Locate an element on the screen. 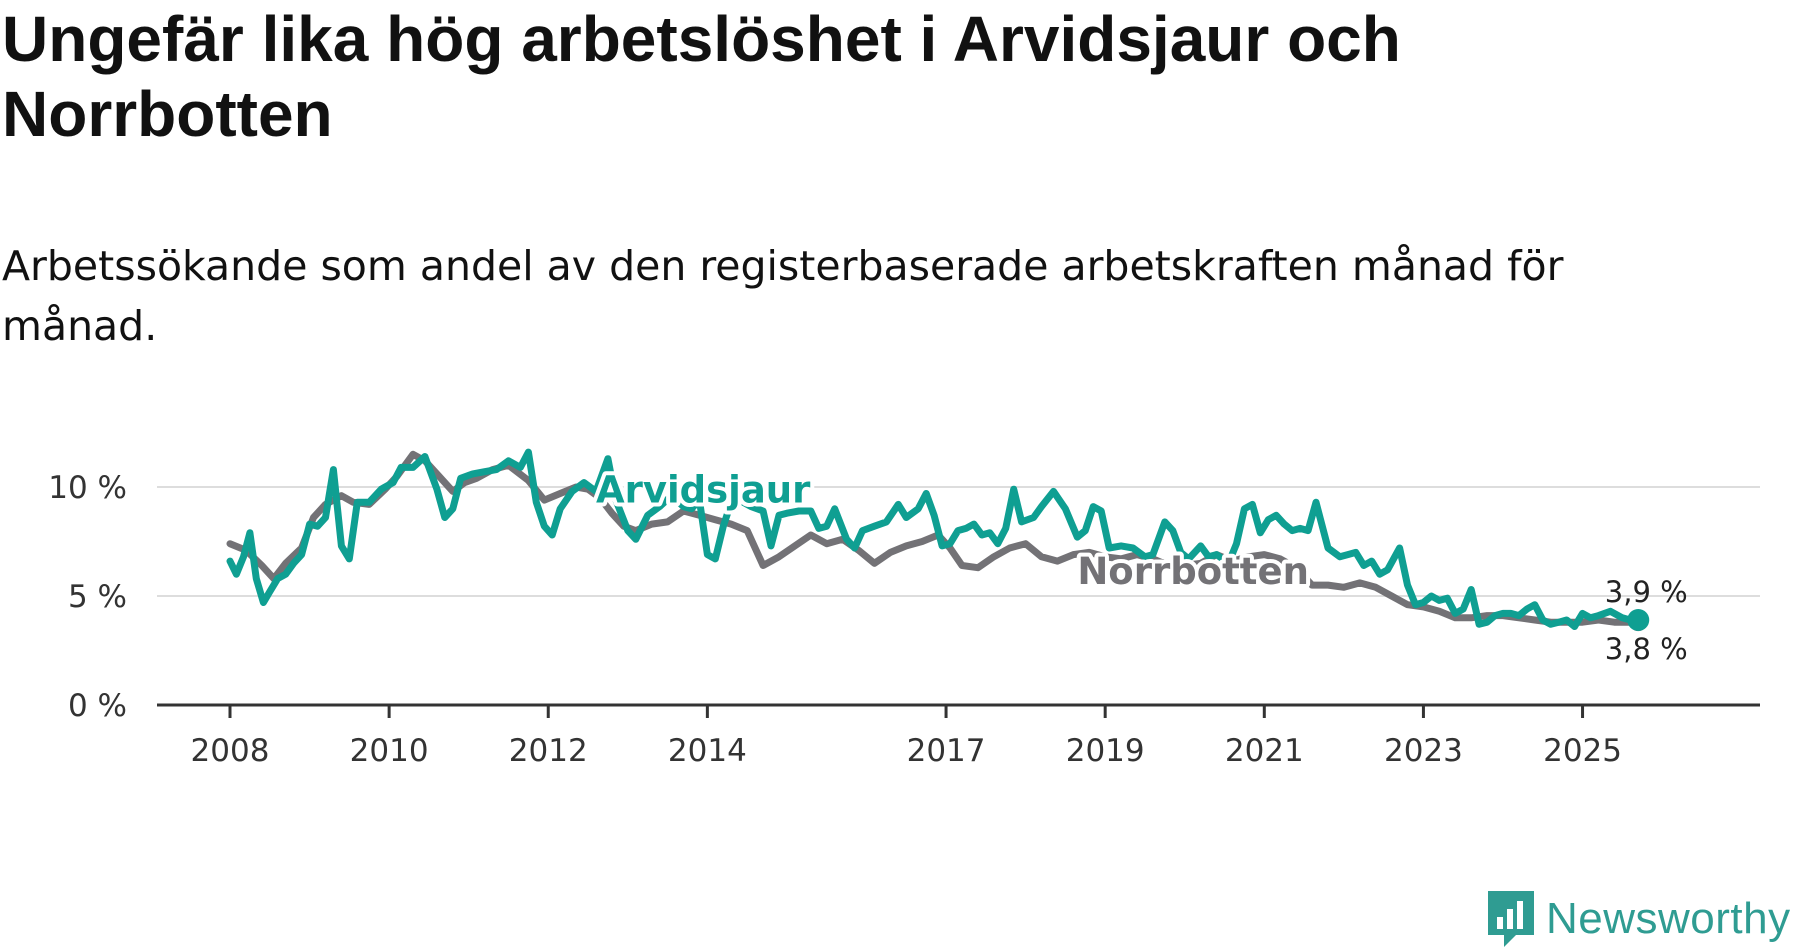 The width and height of the screenshot is (1800, 952). x-tick-label: 2012 is located at coordinates (548, 751).